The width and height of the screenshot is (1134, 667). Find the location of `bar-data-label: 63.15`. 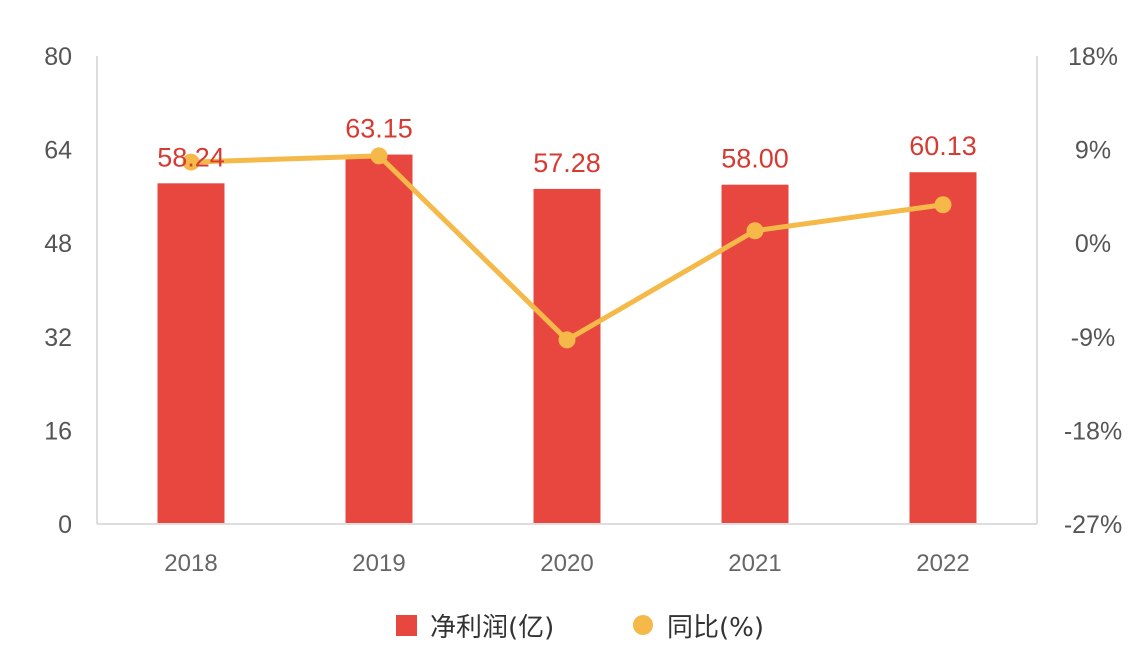

bar-data-label: 63.15 is located at coordinates (379, 129).